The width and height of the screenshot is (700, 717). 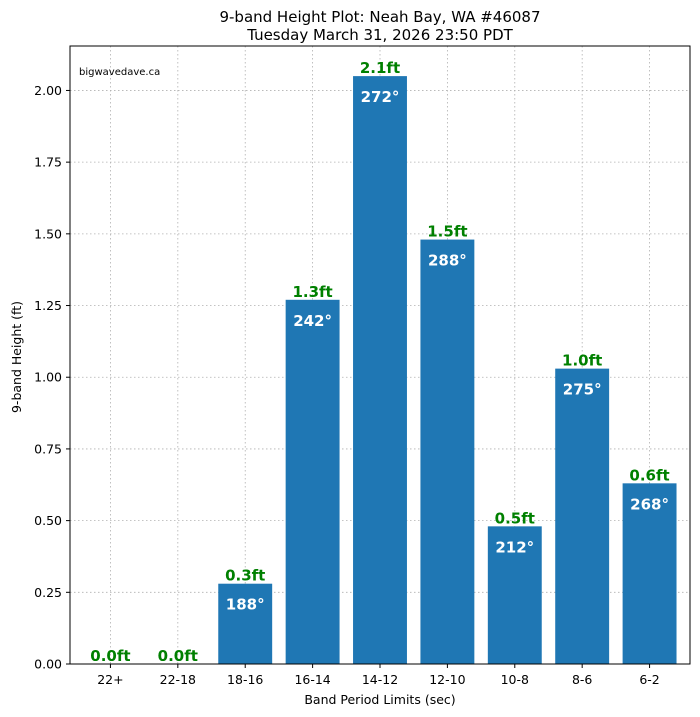 What do you see at coordinates (380, 97) in the screenshot?
I see `direction-label: 272°` at bounding box center [380, 97].